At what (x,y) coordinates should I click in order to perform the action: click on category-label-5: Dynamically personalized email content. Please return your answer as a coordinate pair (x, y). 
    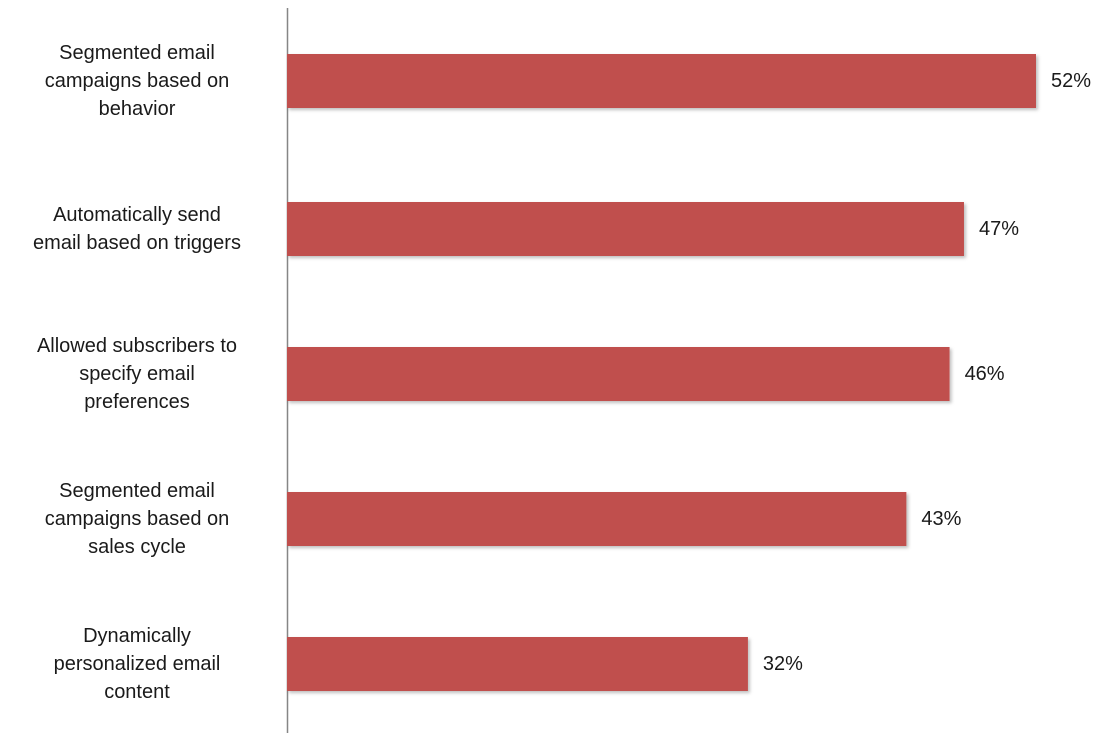
    Looking at the image, I should click on (137, 664).